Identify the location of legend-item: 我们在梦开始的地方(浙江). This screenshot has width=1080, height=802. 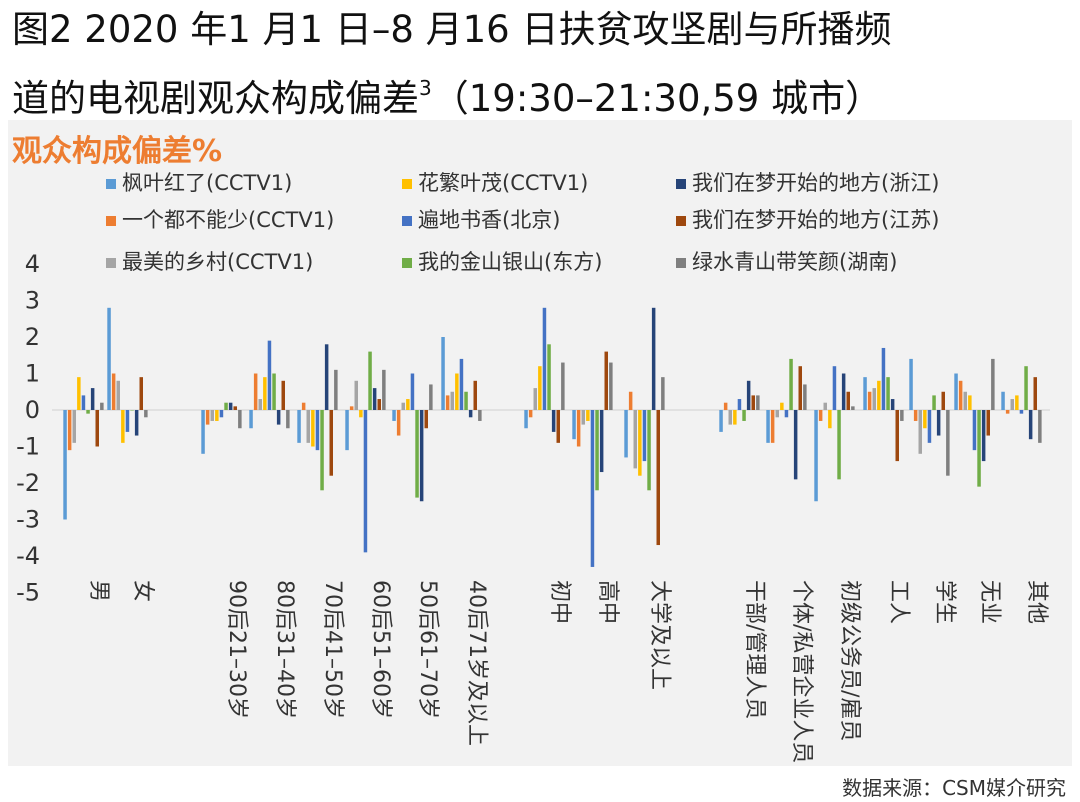
(807, 183).